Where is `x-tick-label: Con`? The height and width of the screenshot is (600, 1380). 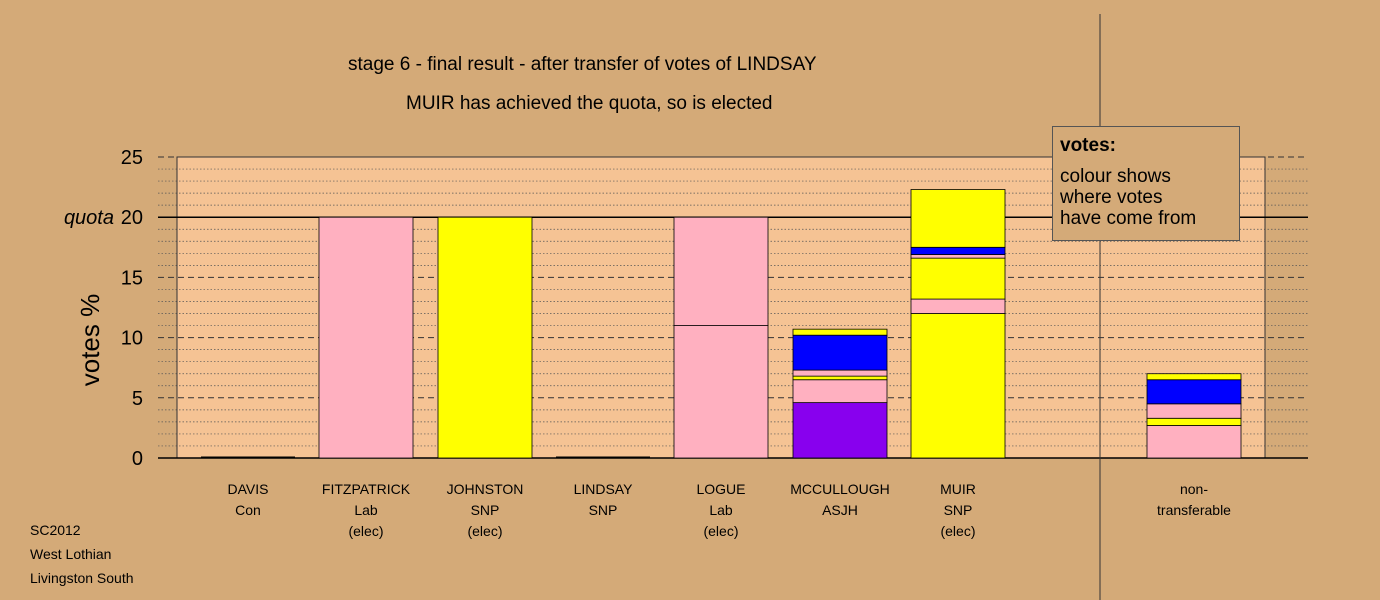
x-tick-label: Con is located at coordinates (248, 510).